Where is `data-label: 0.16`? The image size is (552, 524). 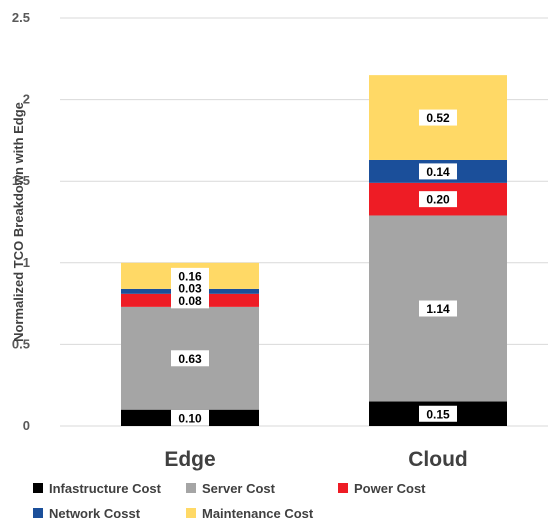 data-label: 0.16 is located at coordinates (190, 276).